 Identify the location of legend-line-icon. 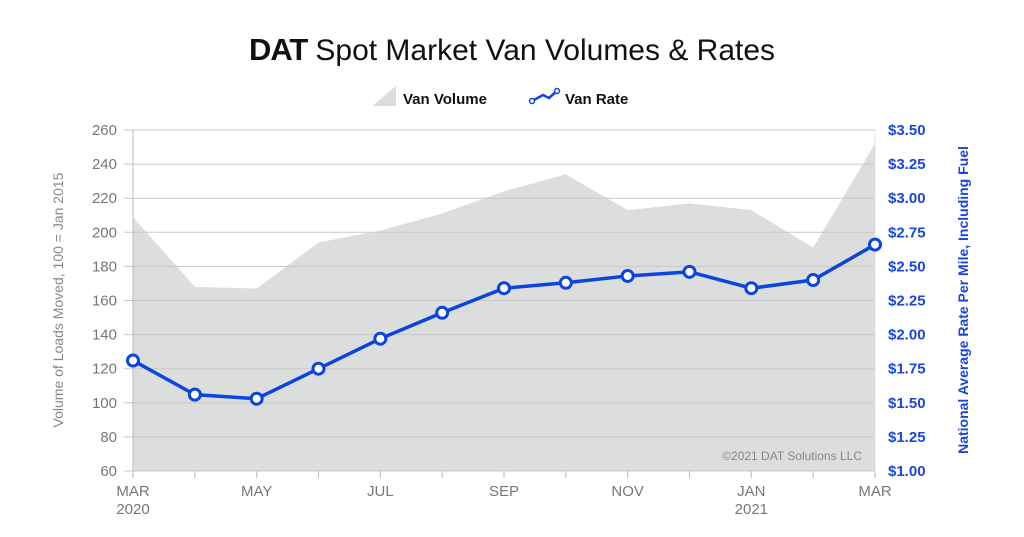
(544, 96).